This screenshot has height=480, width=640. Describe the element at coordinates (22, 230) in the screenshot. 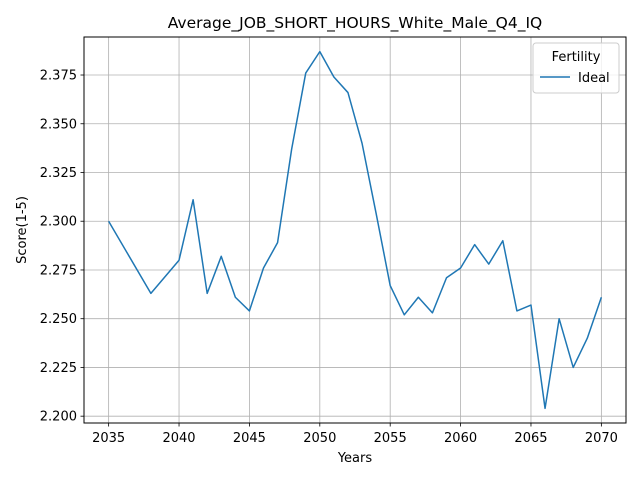

I see `y-axis-label: Score(1-5)` at that location.